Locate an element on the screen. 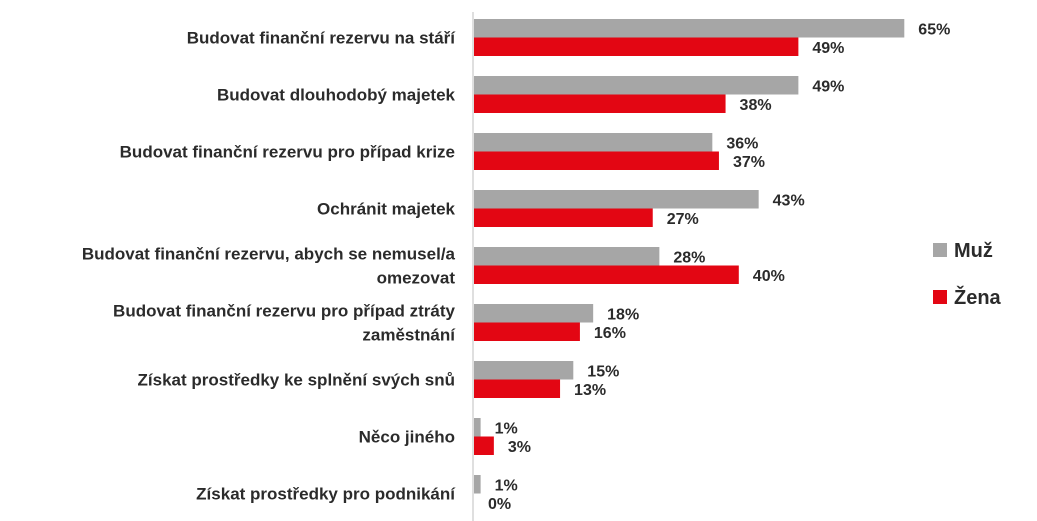 Image resolution: width=1037 pixels, height=521 pixels. legend-label: Muž is located at coordinates (973, 251).